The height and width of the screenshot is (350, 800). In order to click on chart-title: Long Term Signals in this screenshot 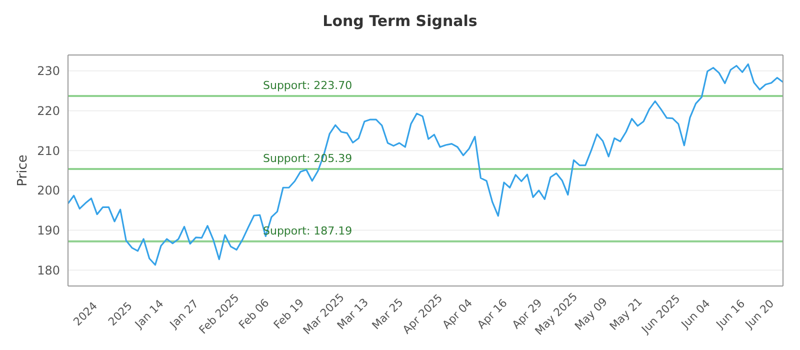, I will do `click(400, 21)`.